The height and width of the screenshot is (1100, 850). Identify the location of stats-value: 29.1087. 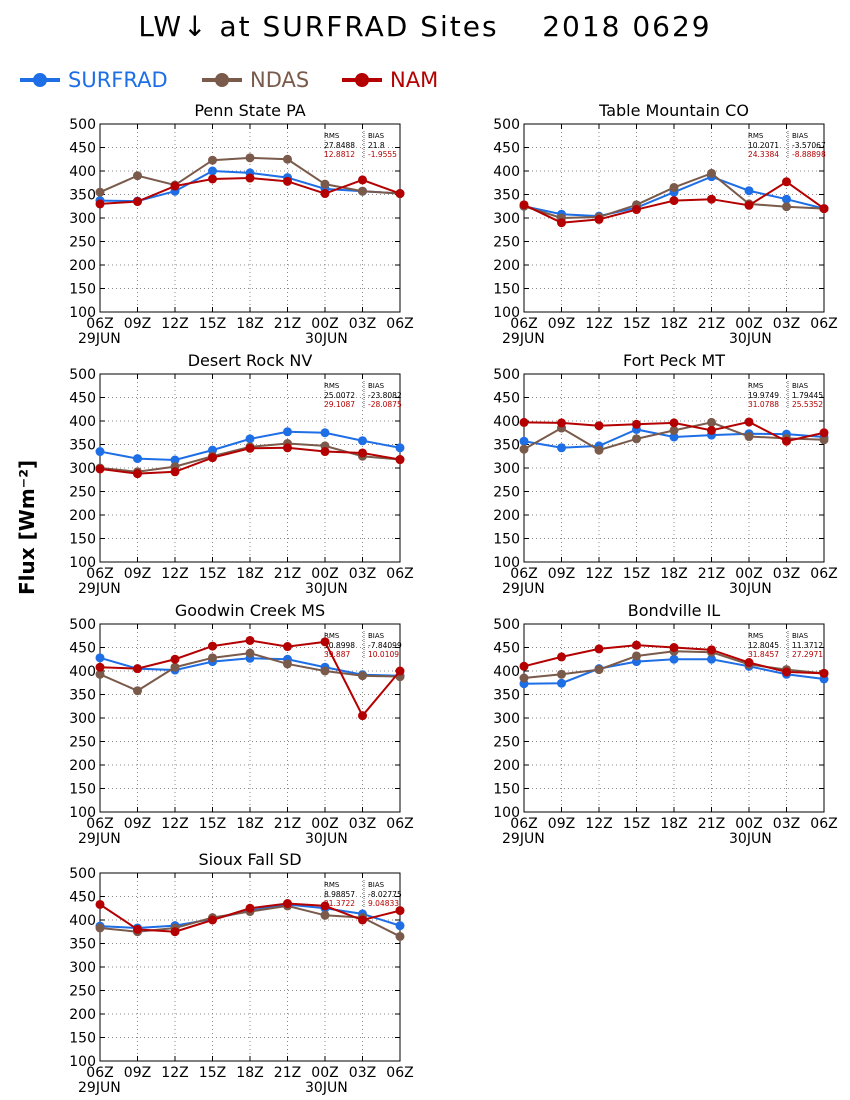
(339, 404).